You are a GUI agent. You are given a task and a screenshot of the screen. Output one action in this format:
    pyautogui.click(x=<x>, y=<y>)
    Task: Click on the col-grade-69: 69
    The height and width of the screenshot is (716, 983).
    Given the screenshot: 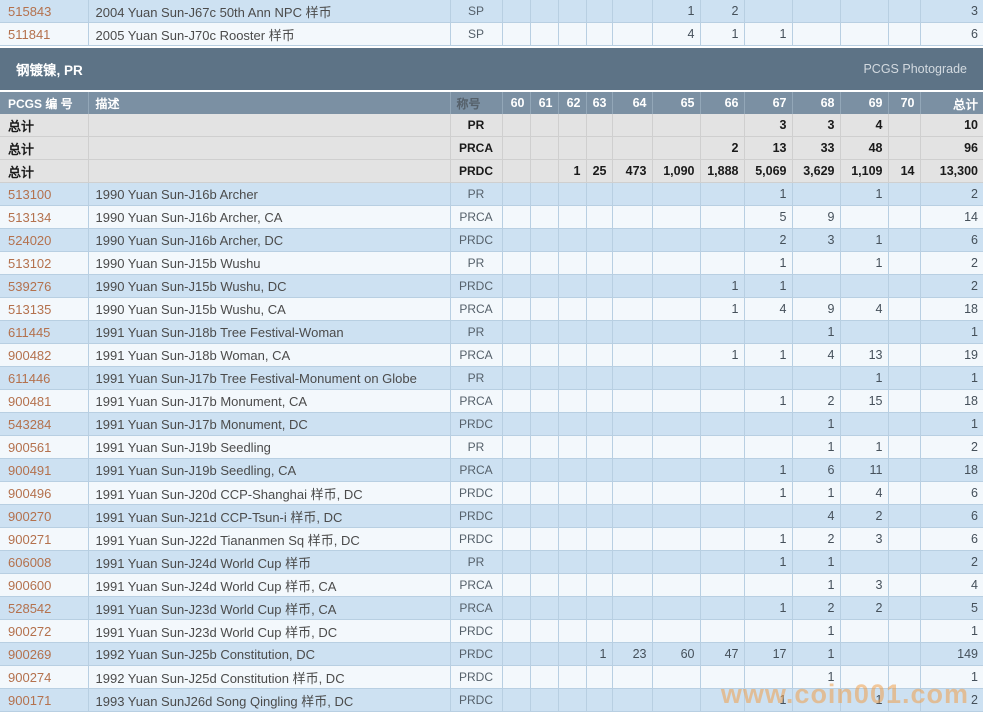 What is the action you would take?
    pyautogui.click(x=864, y=103)
    